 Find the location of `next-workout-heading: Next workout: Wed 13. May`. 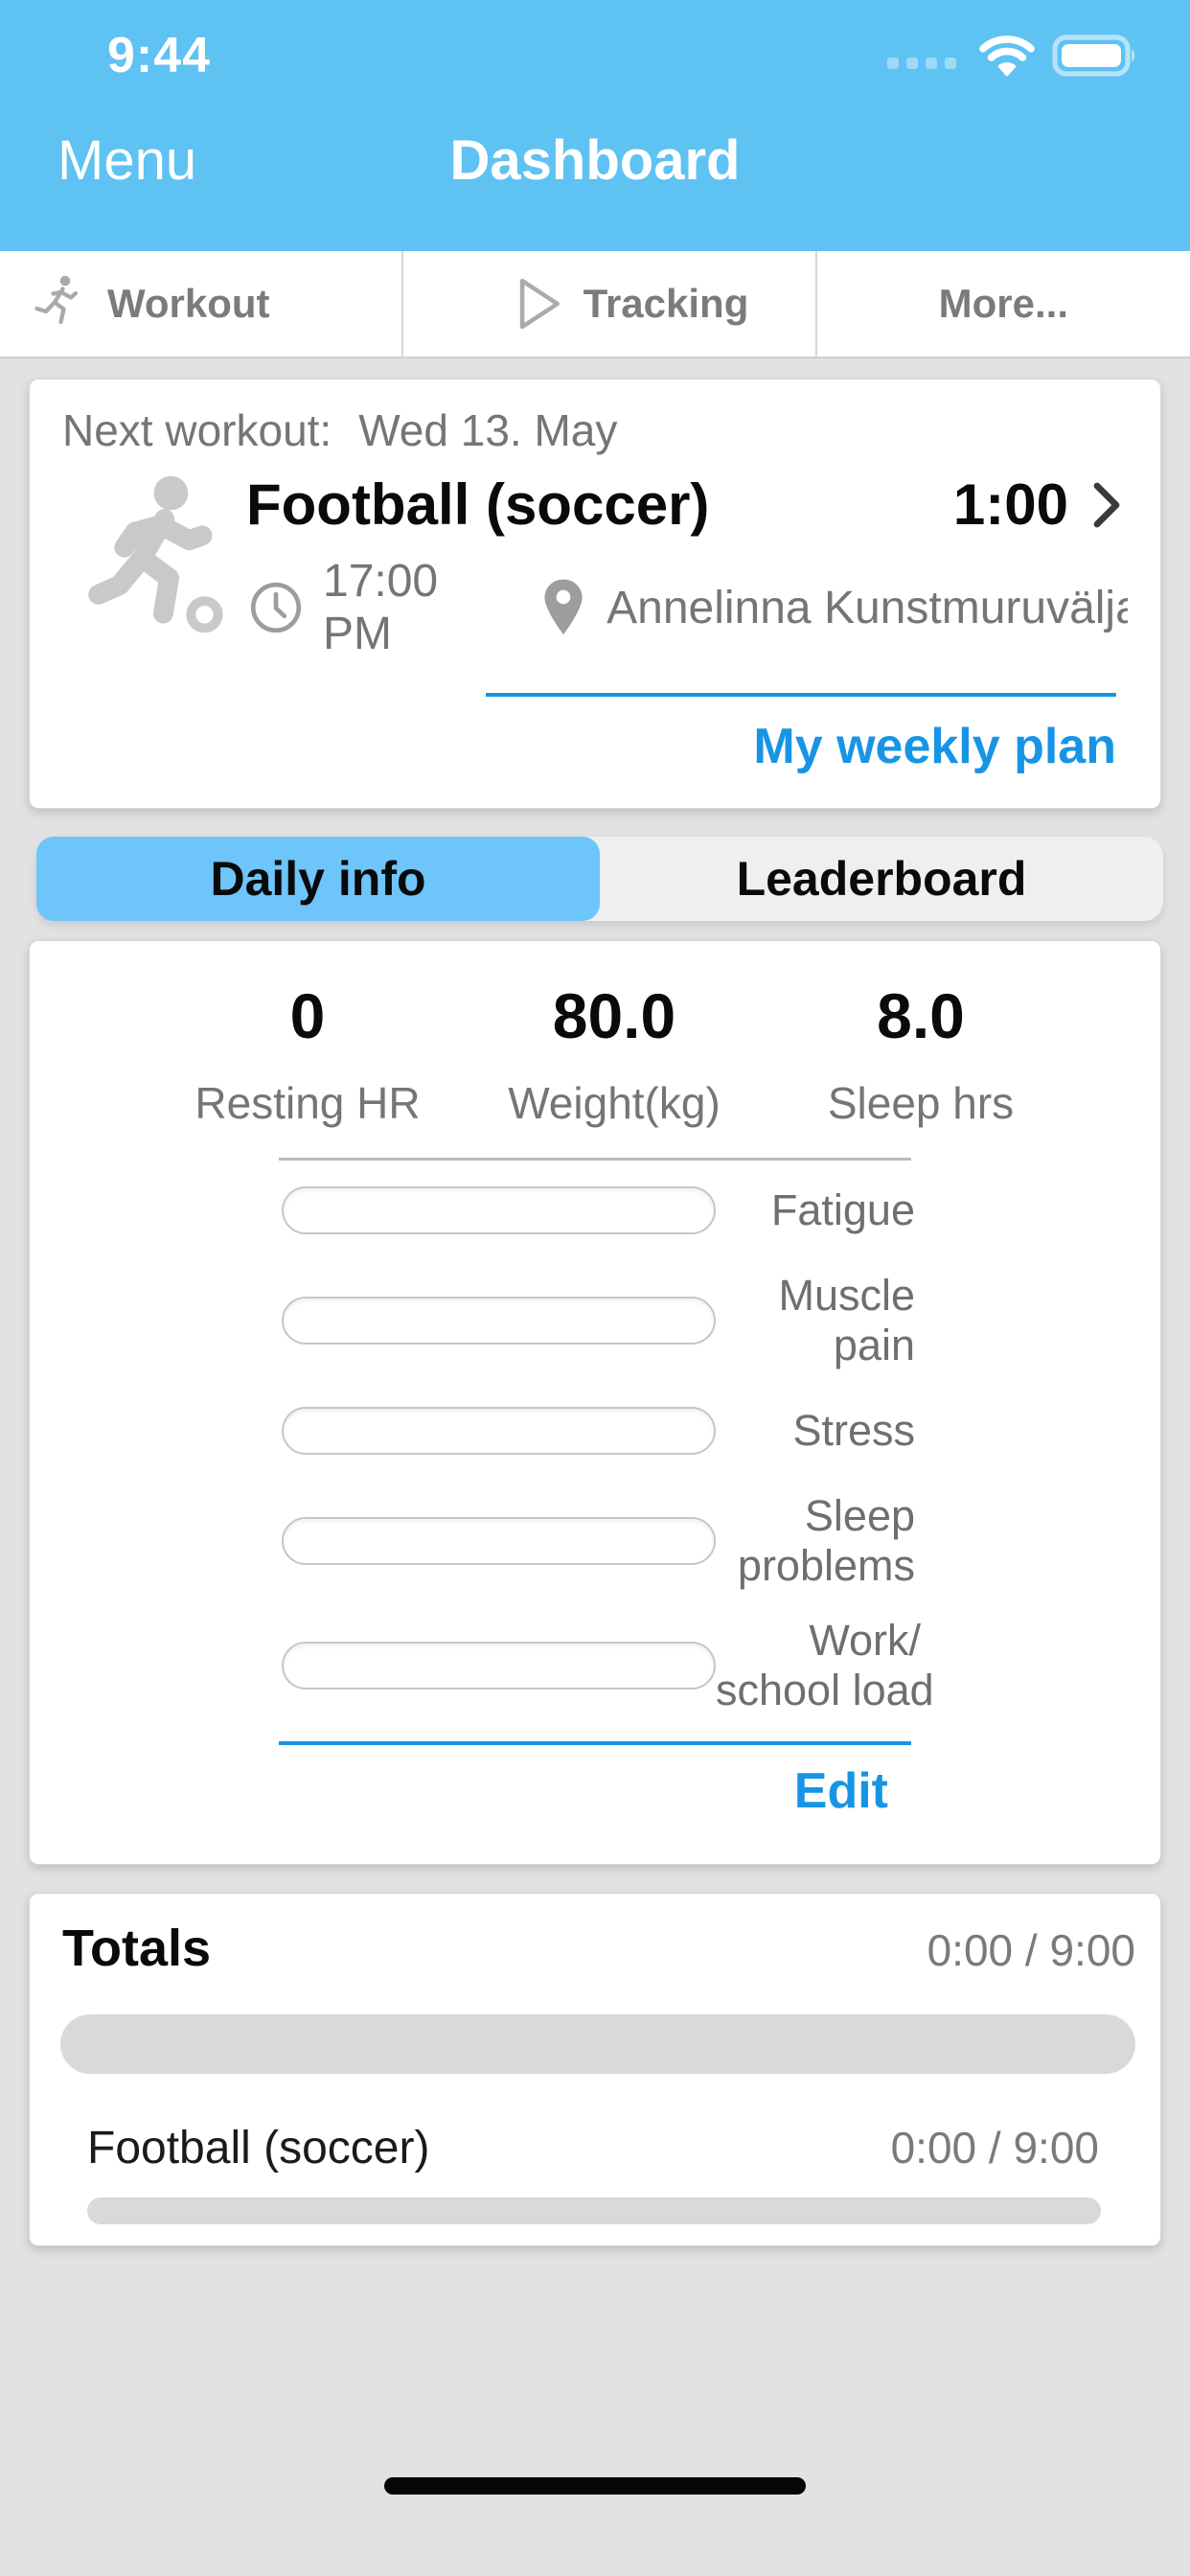

next-workout-heading: Next workout: Wed 13. May is located at coordinates (595, 430).